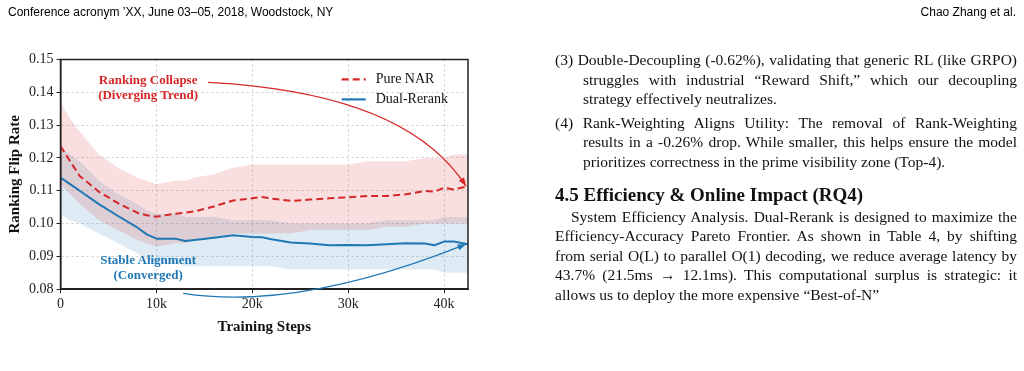 This screenshot has width=1024, height=371. What do you see at coordinates (444, 304) in the screenshot?
I see `x-tick-label: 40k` at bounding box center [444, 304].